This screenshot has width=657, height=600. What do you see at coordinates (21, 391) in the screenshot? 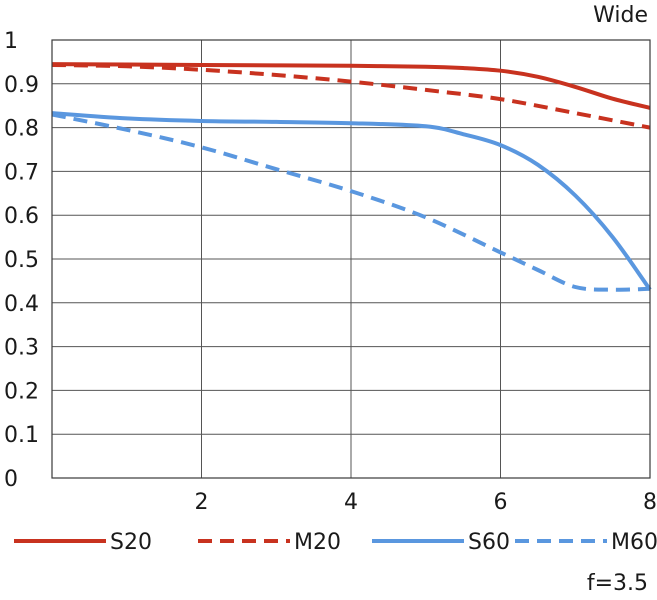
I see `y-tick-label: 0.2` at bounding box center [21, 391].